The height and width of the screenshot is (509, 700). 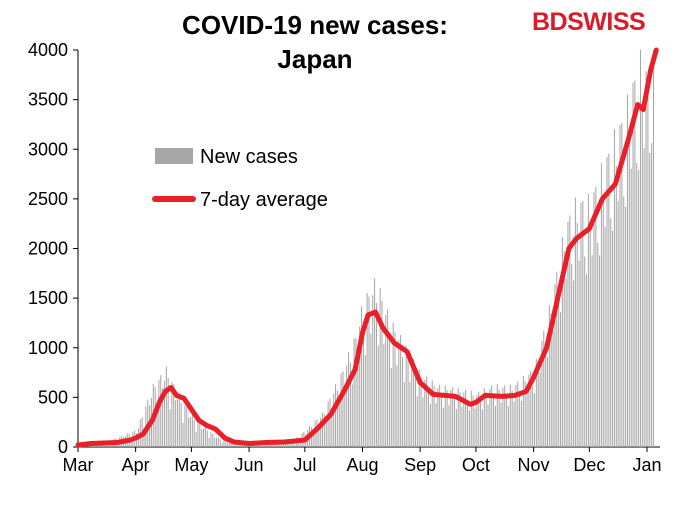 What do you see at coordinates (78, 465) in the screenshot?
I see `x-tick-label: Mar` at bounding box center [78, 465].